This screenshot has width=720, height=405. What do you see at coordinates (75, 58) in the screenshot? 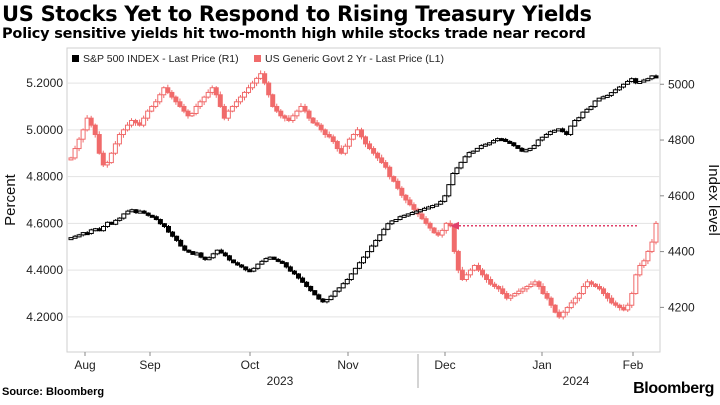
I see `legend-swatch-sp500` at bounding box center [75, 58].